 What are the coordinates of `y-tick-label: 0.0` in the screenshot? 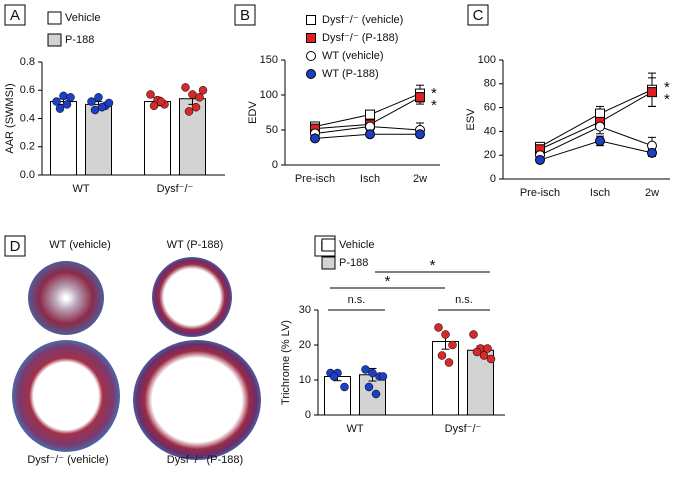 It's located at (27, 175).